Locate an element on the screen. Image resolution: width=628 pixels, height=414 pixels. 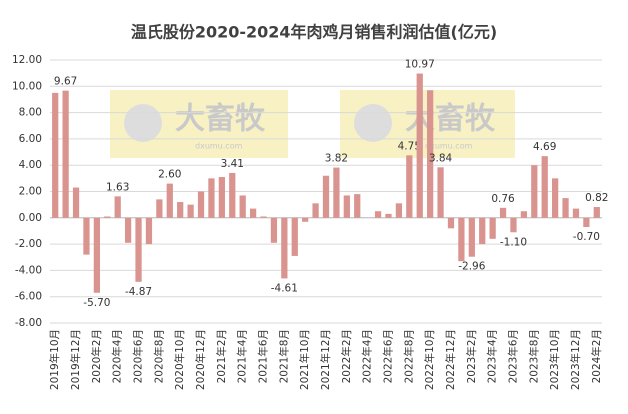
y-tick-label: 4.00 is located at coordinates (30, 165).